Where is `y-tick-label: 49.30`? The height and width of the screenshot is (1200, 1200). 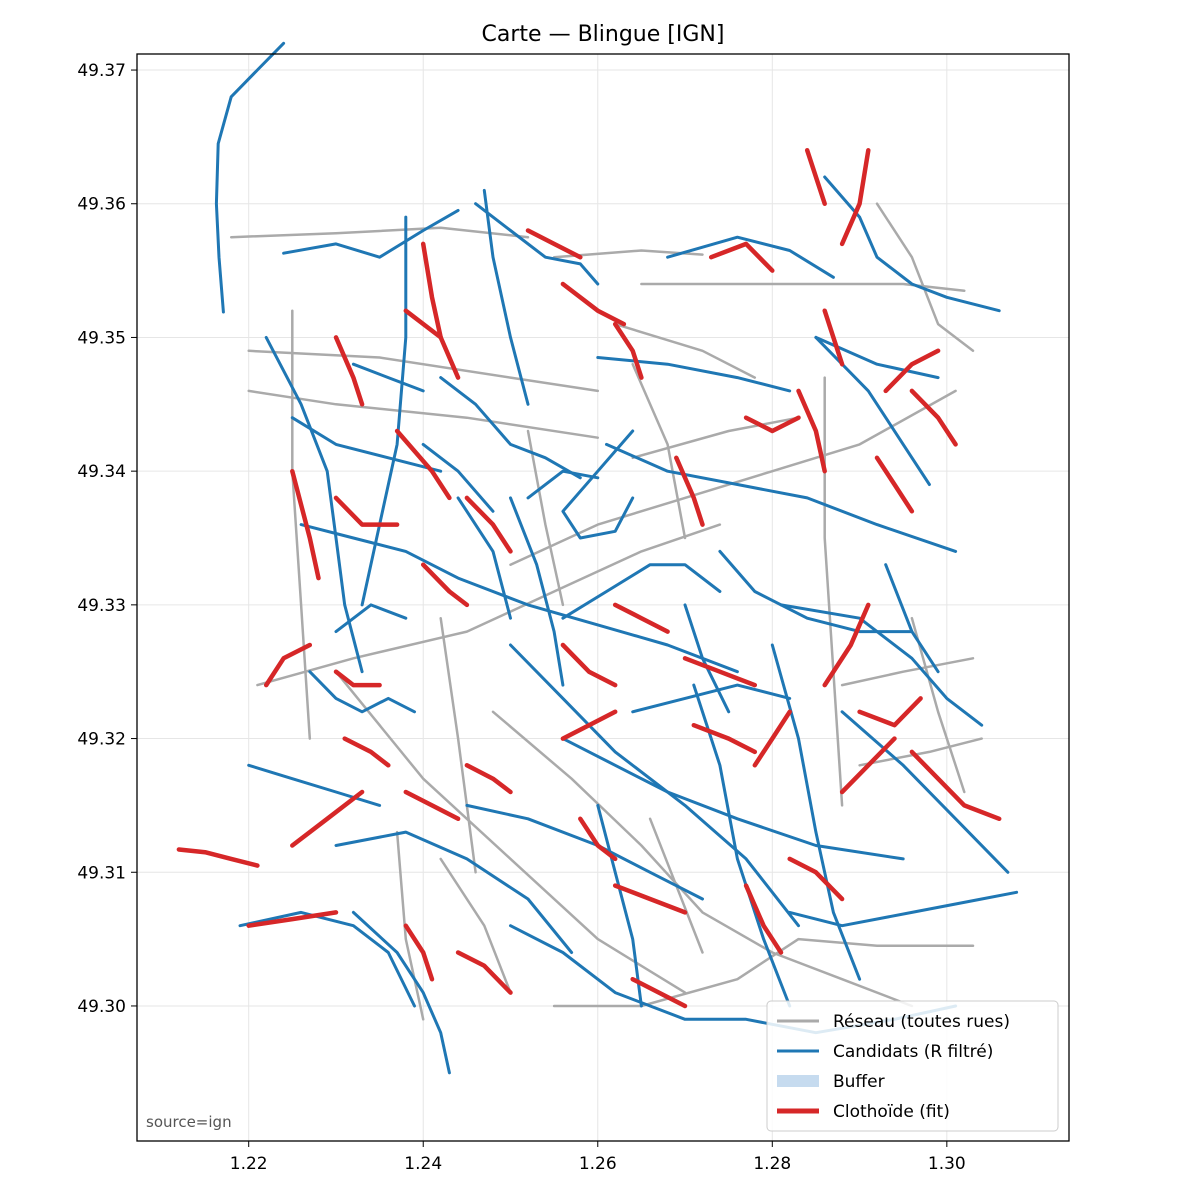
y-tick-label: 49.30 is located at coordinates (101, 1007).